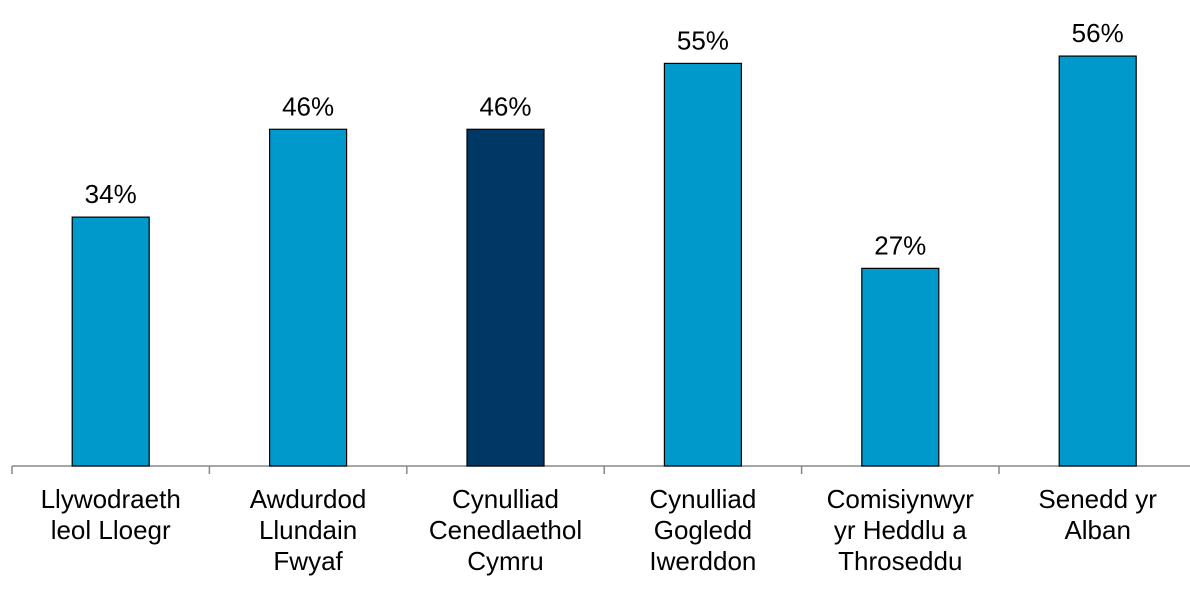 The image size is (1190, 593). Describe the element at coordinates (111, 194) in the screenshot. I see `value-label: 34%` at that location.